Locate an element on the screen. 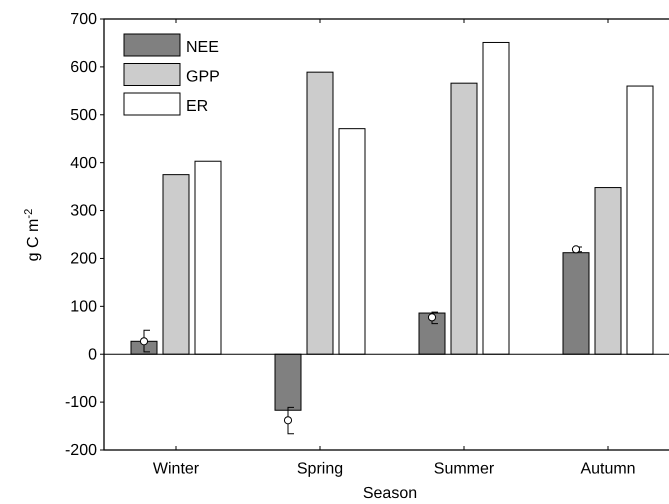 The height and width of the screenshot is (504, 669). y-tick-label: 0 is located at coordinates (93, 355).